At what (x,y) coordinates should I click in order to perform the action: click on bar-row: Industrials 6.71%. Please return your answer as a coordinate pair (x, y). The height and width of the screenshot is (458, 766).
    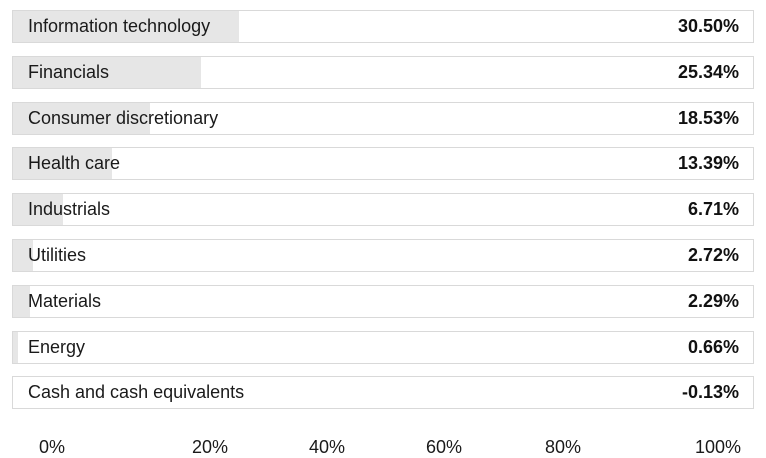
    Looking at the image, I should click on (383, 209).